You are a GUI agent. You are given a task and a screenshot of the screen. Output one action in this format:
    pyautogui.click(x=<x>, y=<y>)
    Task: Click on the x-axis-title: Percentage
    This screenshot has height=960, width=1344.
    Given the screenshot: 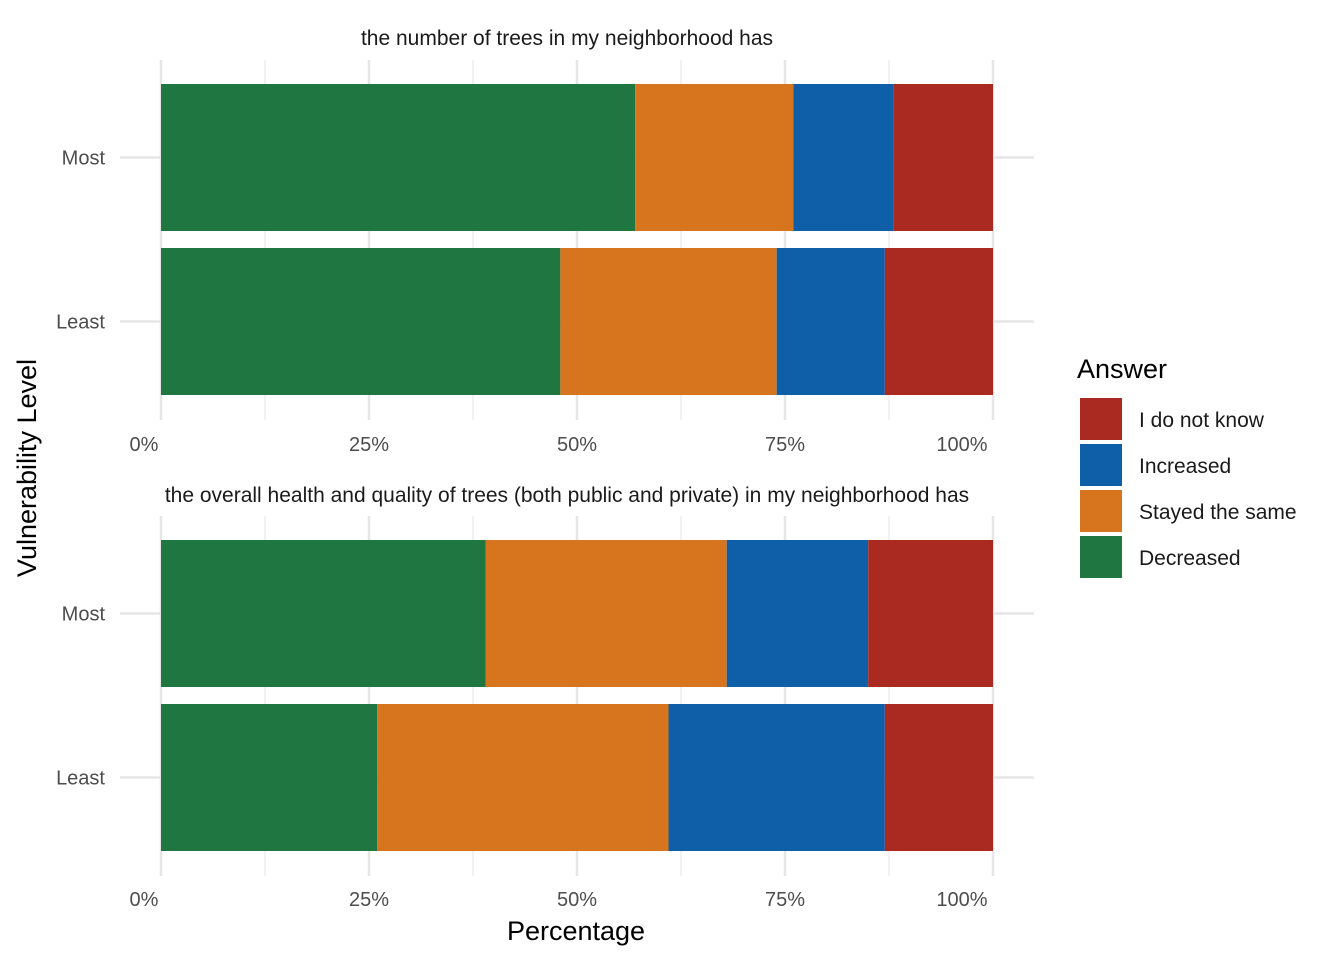 What is the action you would take?
    pyautogui.click(x=576, y=931)
    